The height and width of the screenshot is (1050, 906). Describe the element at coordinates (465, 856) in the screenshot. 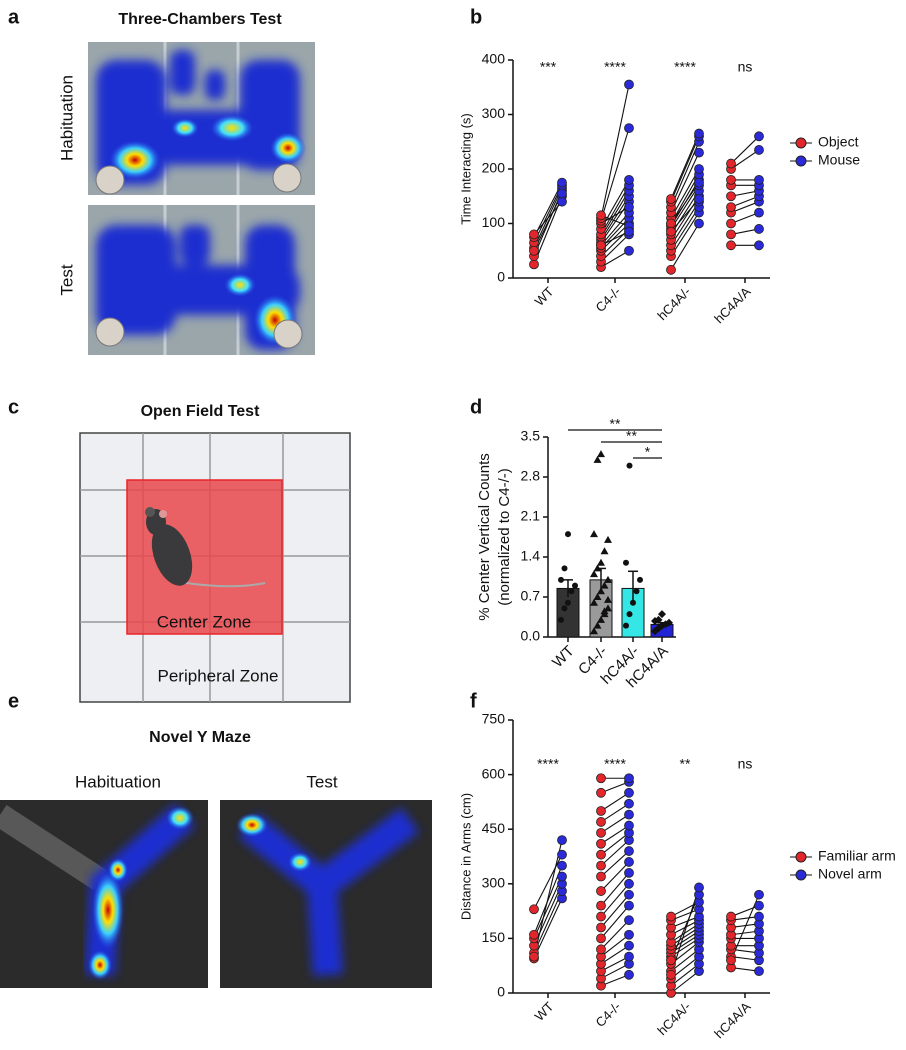

I see `y-axis-label: Distance in Arms (cm)` at that location.